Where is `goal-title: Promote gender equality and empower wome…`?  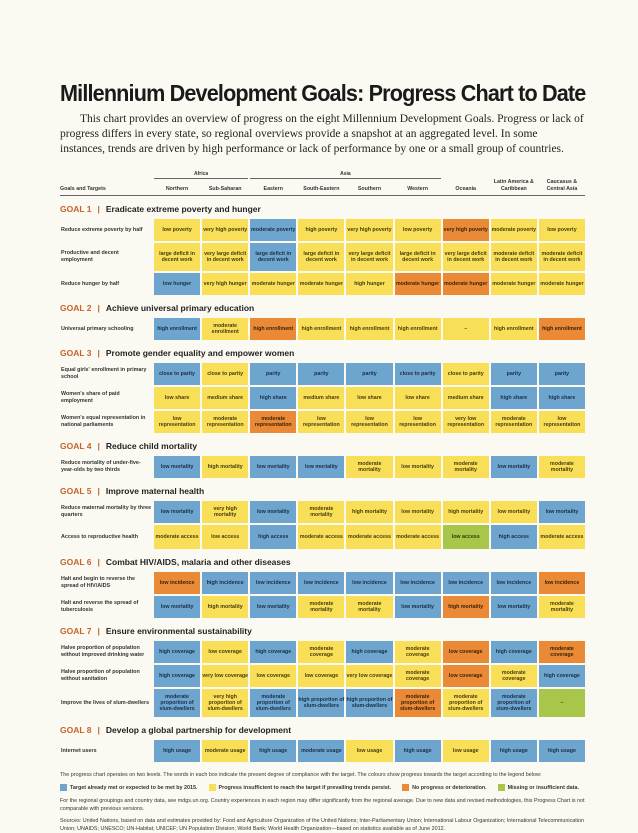
goal-title: Promote gender equality and empower wome… is located at coordinates (200, 353).